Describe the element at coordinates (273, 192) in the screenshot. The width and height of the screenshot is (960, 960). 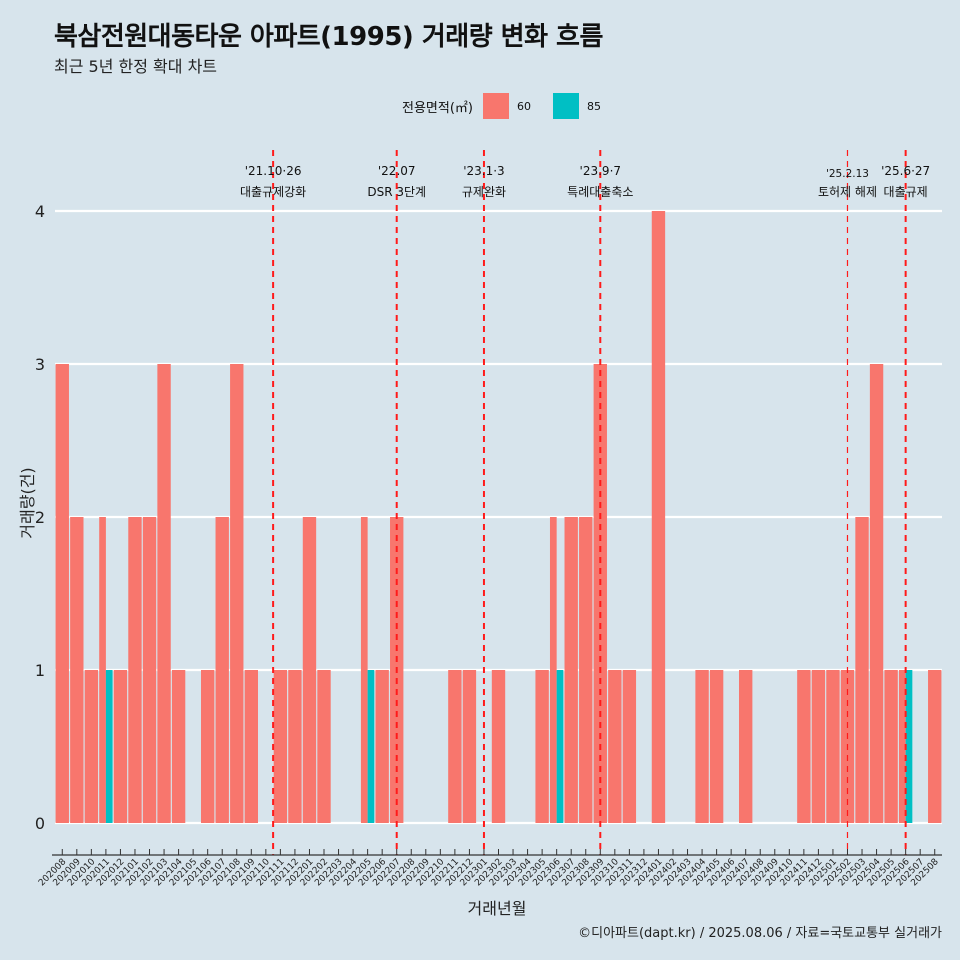
I see `annotation-label: 대출규제강화` at that location.